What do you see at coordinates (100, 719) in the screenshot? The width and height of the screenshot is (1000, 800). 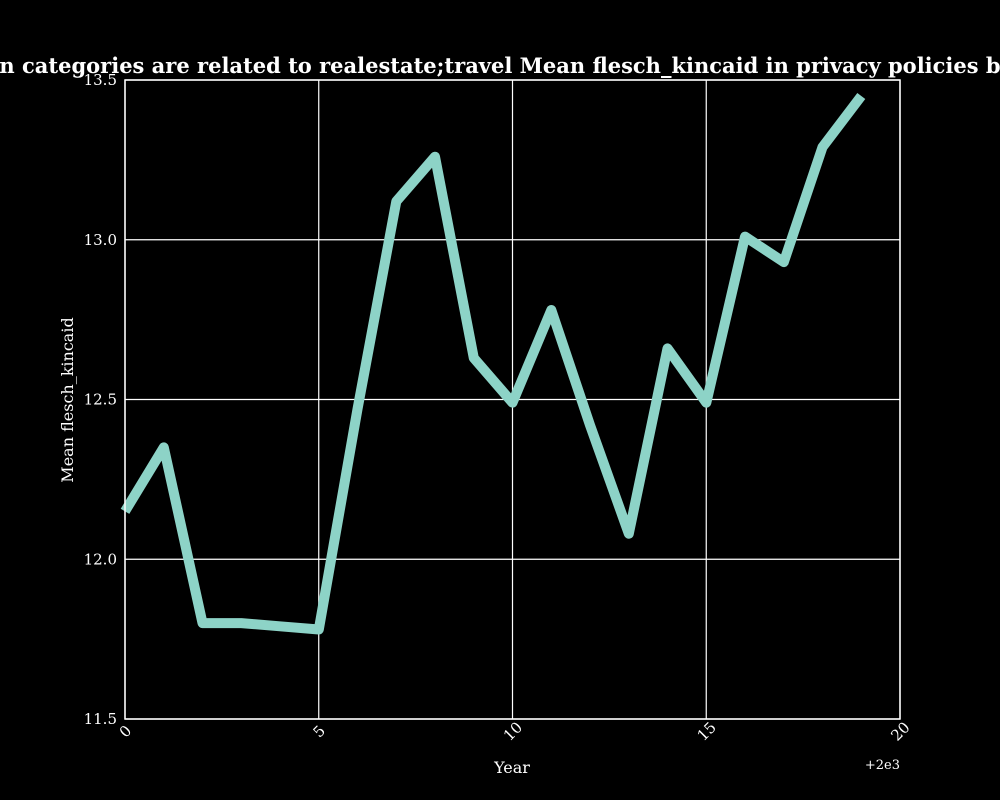 I see `y-tick-label: 11.5` at bounding box center [100, 719].